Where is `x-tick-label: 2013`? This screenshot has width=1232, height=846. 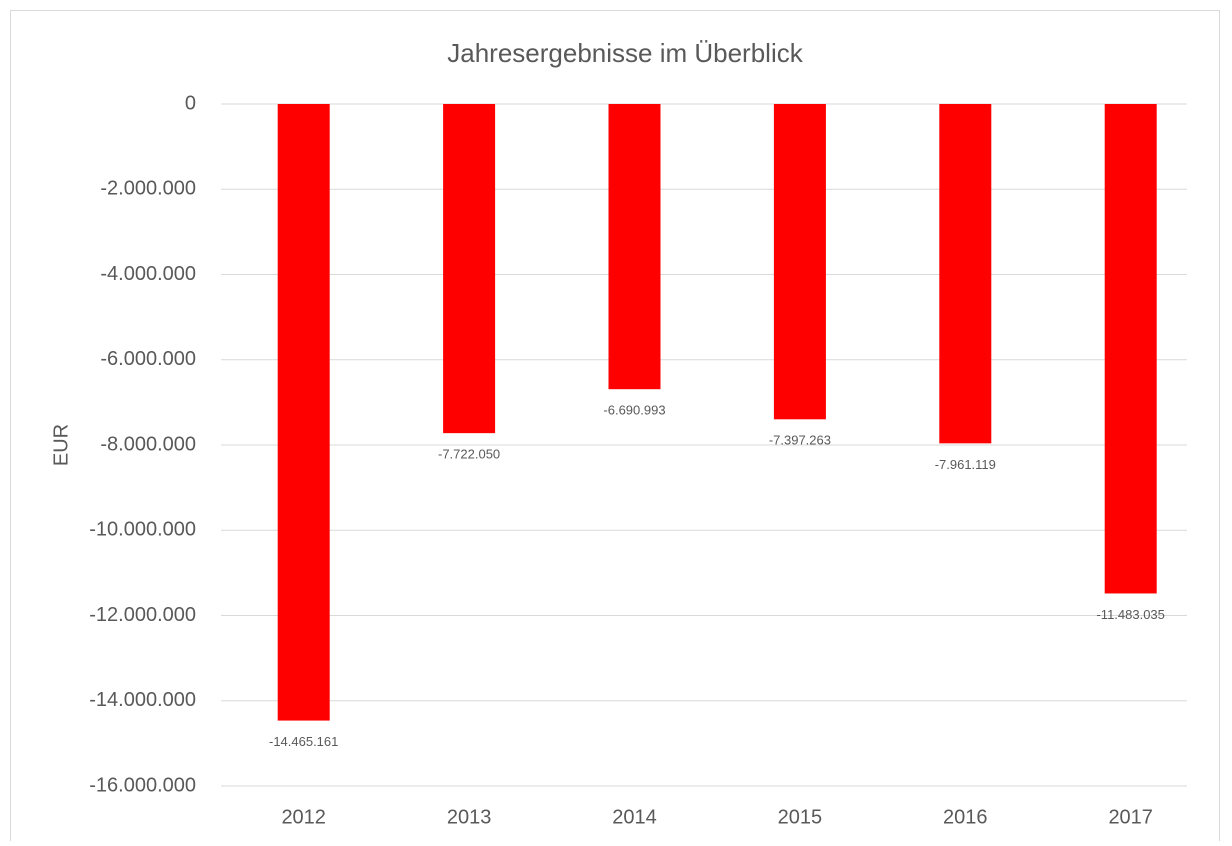
x-tick-label: 2013 is located at coordinates (469, 817).